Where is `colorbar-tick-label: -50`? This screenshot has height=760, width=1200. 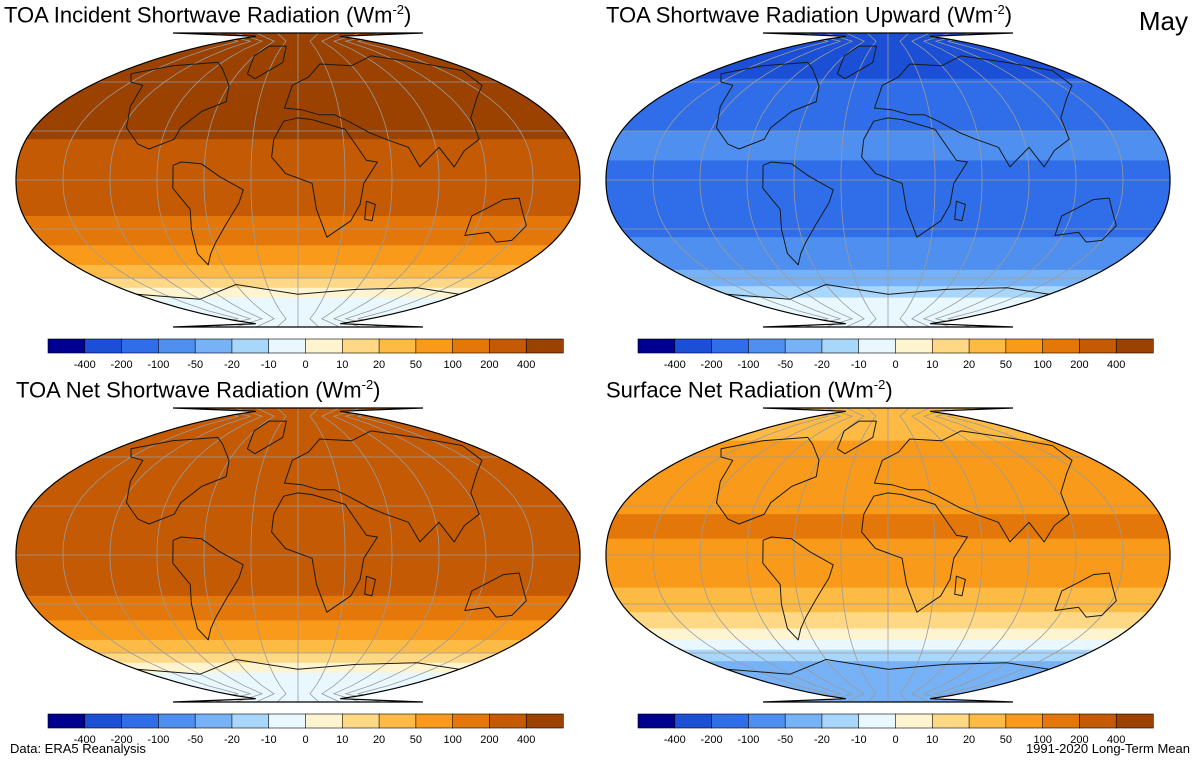
colorbar-tick-label: -50 is located at coordinates (785, 365).